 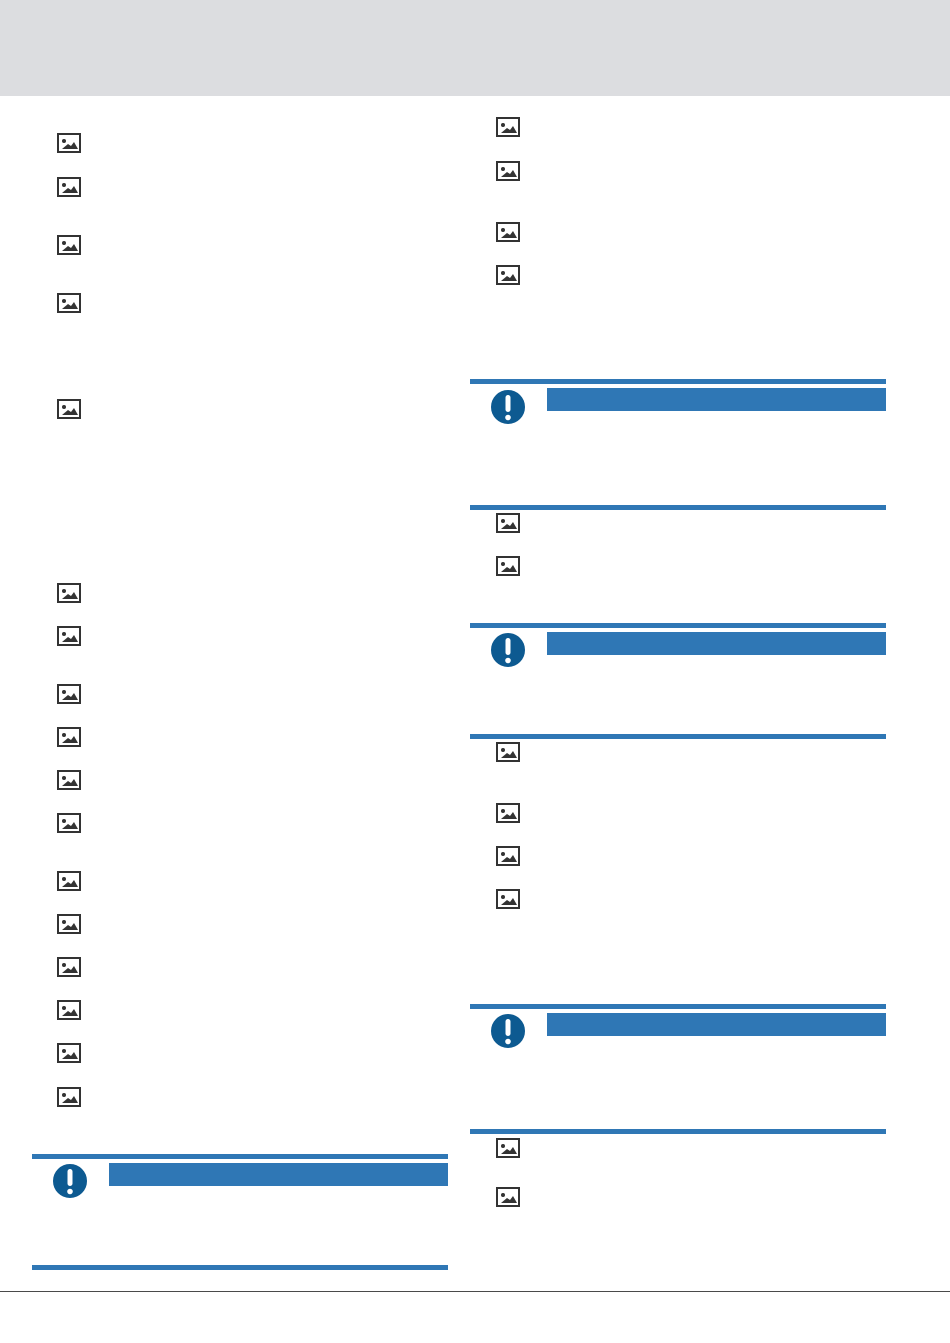 I want to click on page-header-band, so click(x=475, y=48).